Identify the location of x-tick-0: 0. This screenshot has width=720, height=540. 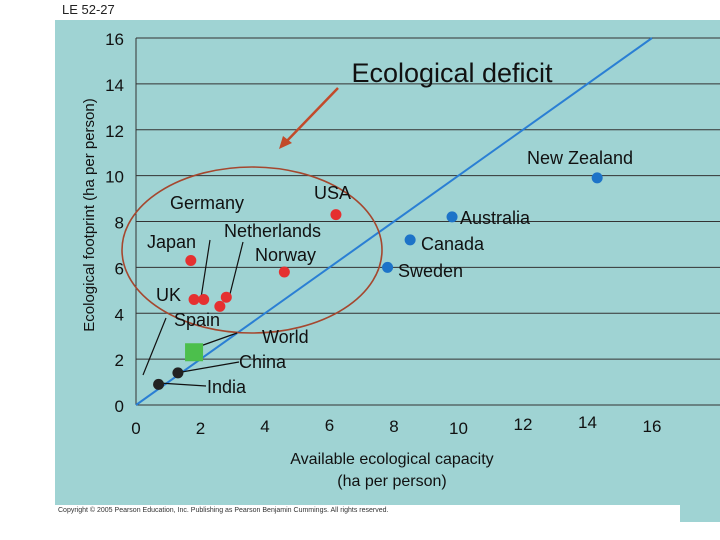
(135, 428).